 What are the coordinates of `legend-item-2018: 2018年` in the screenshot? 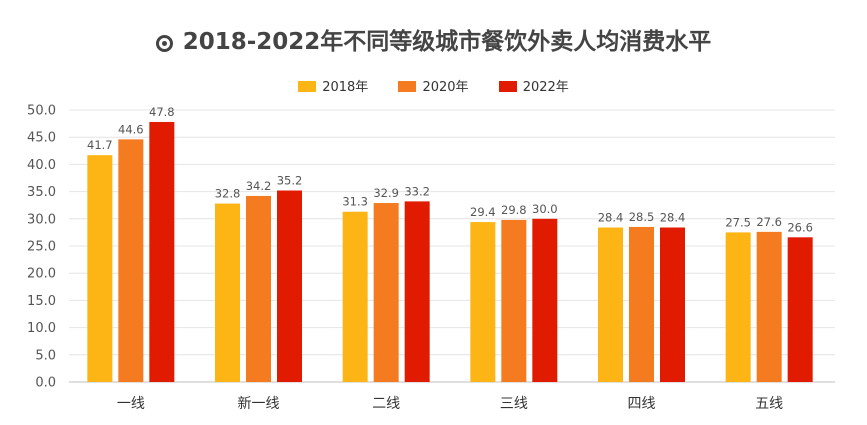 It's located at (333, 85).